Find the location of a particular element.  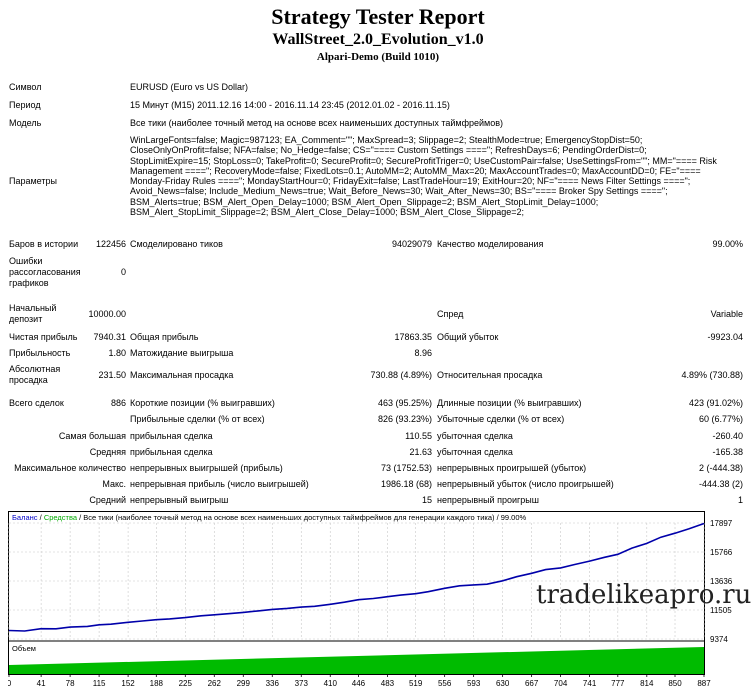

max-drawdown-value: 730.88 (4.89%) is located at coordinates (401, 375).